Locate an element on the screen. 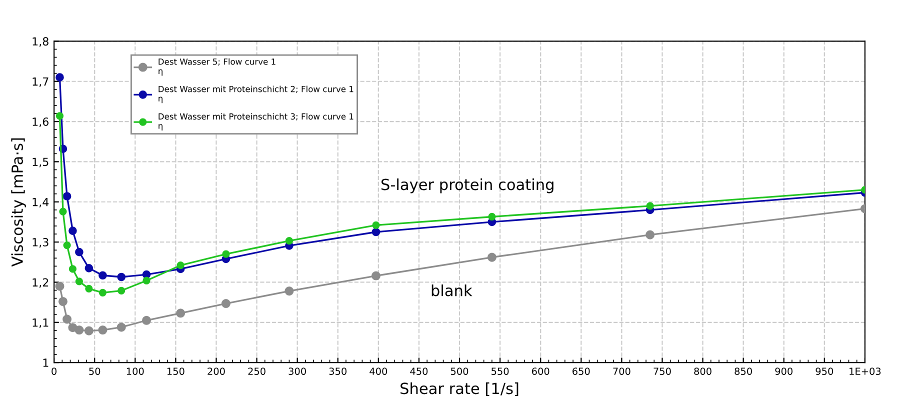 This screenshot has width=901, height=412. legend-label: Dest Wasser mit Proteinschicht 2; Flow curve 1 η is located at coordinates (256, 95).